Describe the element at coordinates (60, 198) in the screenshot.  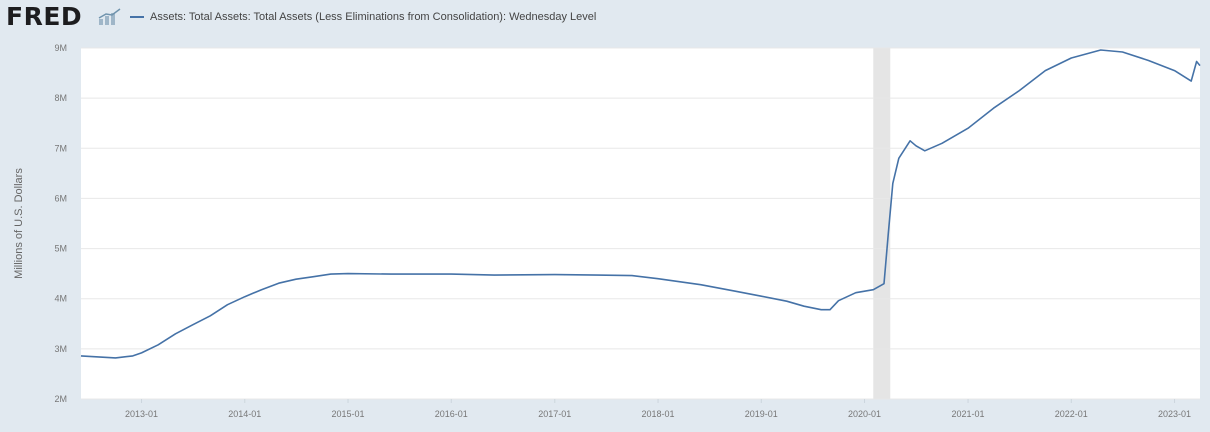
I see `y-tick-label: 6M` at that location.